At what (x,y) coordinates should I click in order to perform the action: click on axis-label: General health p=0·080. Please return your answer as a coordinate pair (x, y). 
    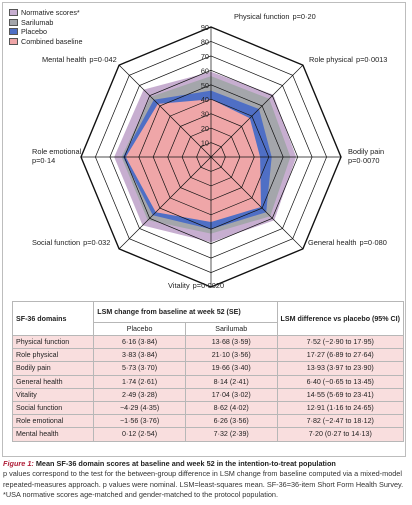
    Looking at the image, I should click on (347, 242).